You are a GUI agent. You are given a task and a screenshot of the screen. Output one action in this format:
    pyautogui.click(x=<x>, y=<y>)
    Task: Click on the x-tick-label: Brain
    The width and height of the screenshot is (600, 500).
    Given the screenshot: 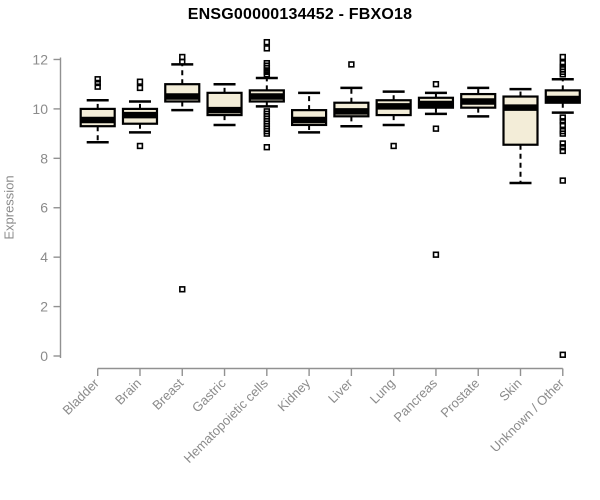 What is the action you would take?
    pyautogui.click(x=128, y=392)
    